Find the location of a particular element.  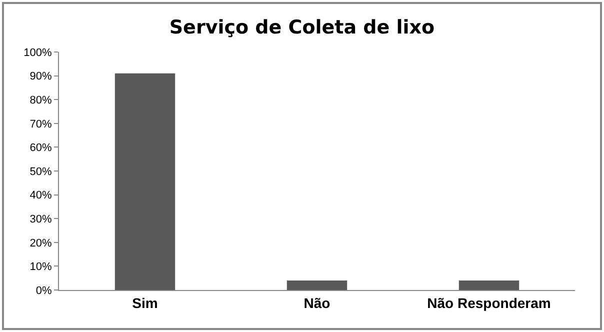

y-tick-label: 20% is located at coordinates (41, 243).